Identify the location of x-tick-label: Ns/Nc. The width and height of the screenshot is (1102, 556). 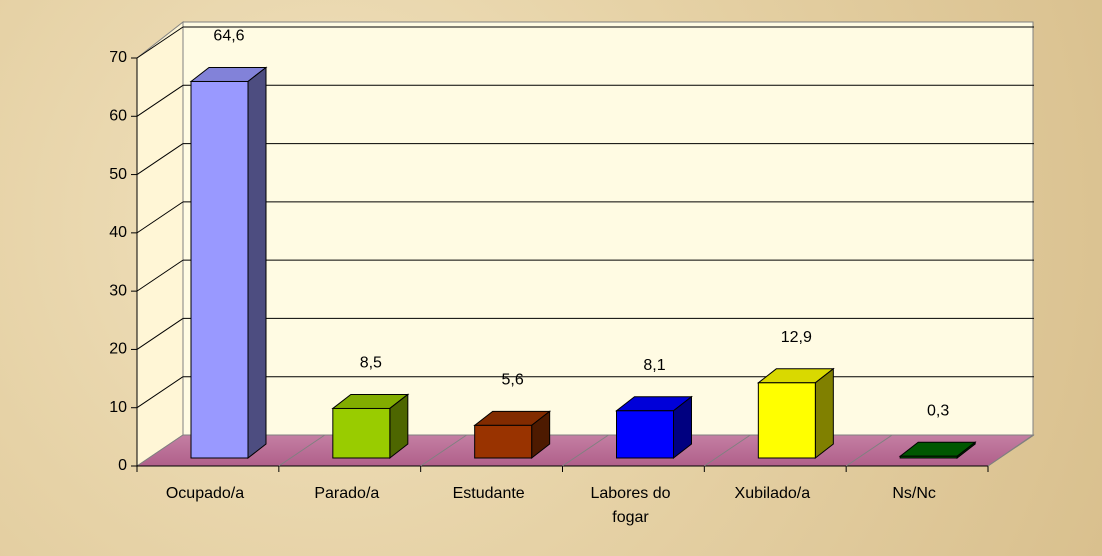
(914, 493).